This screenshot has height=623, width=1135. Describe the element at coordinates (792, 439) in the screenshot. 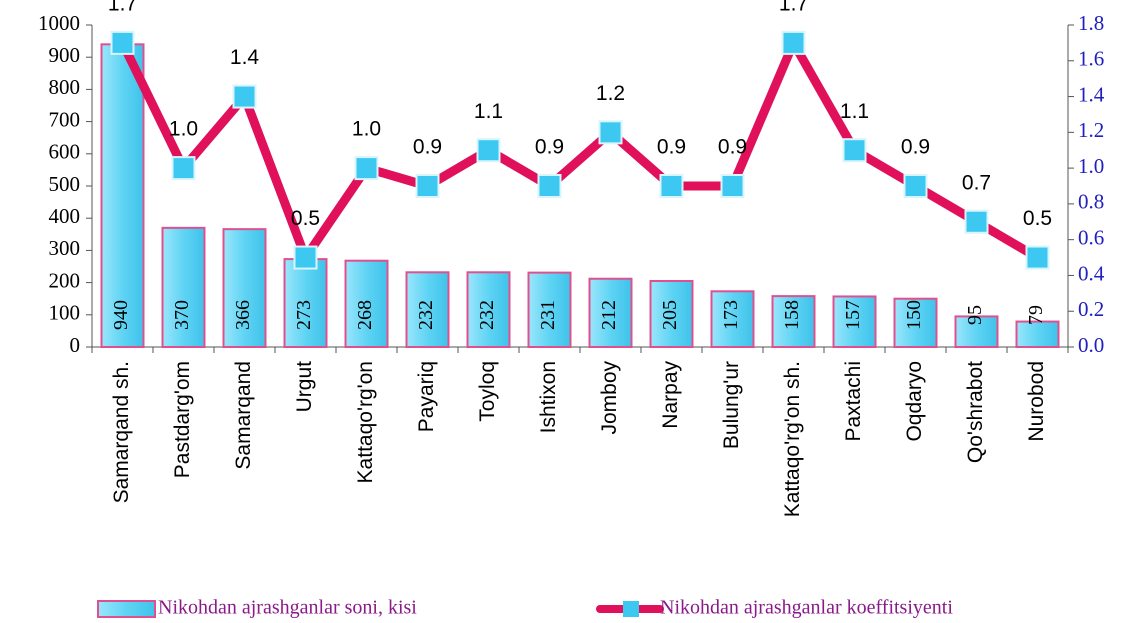

I see `x-tick-label: Kattaqo'rg'on sh.` at that location.